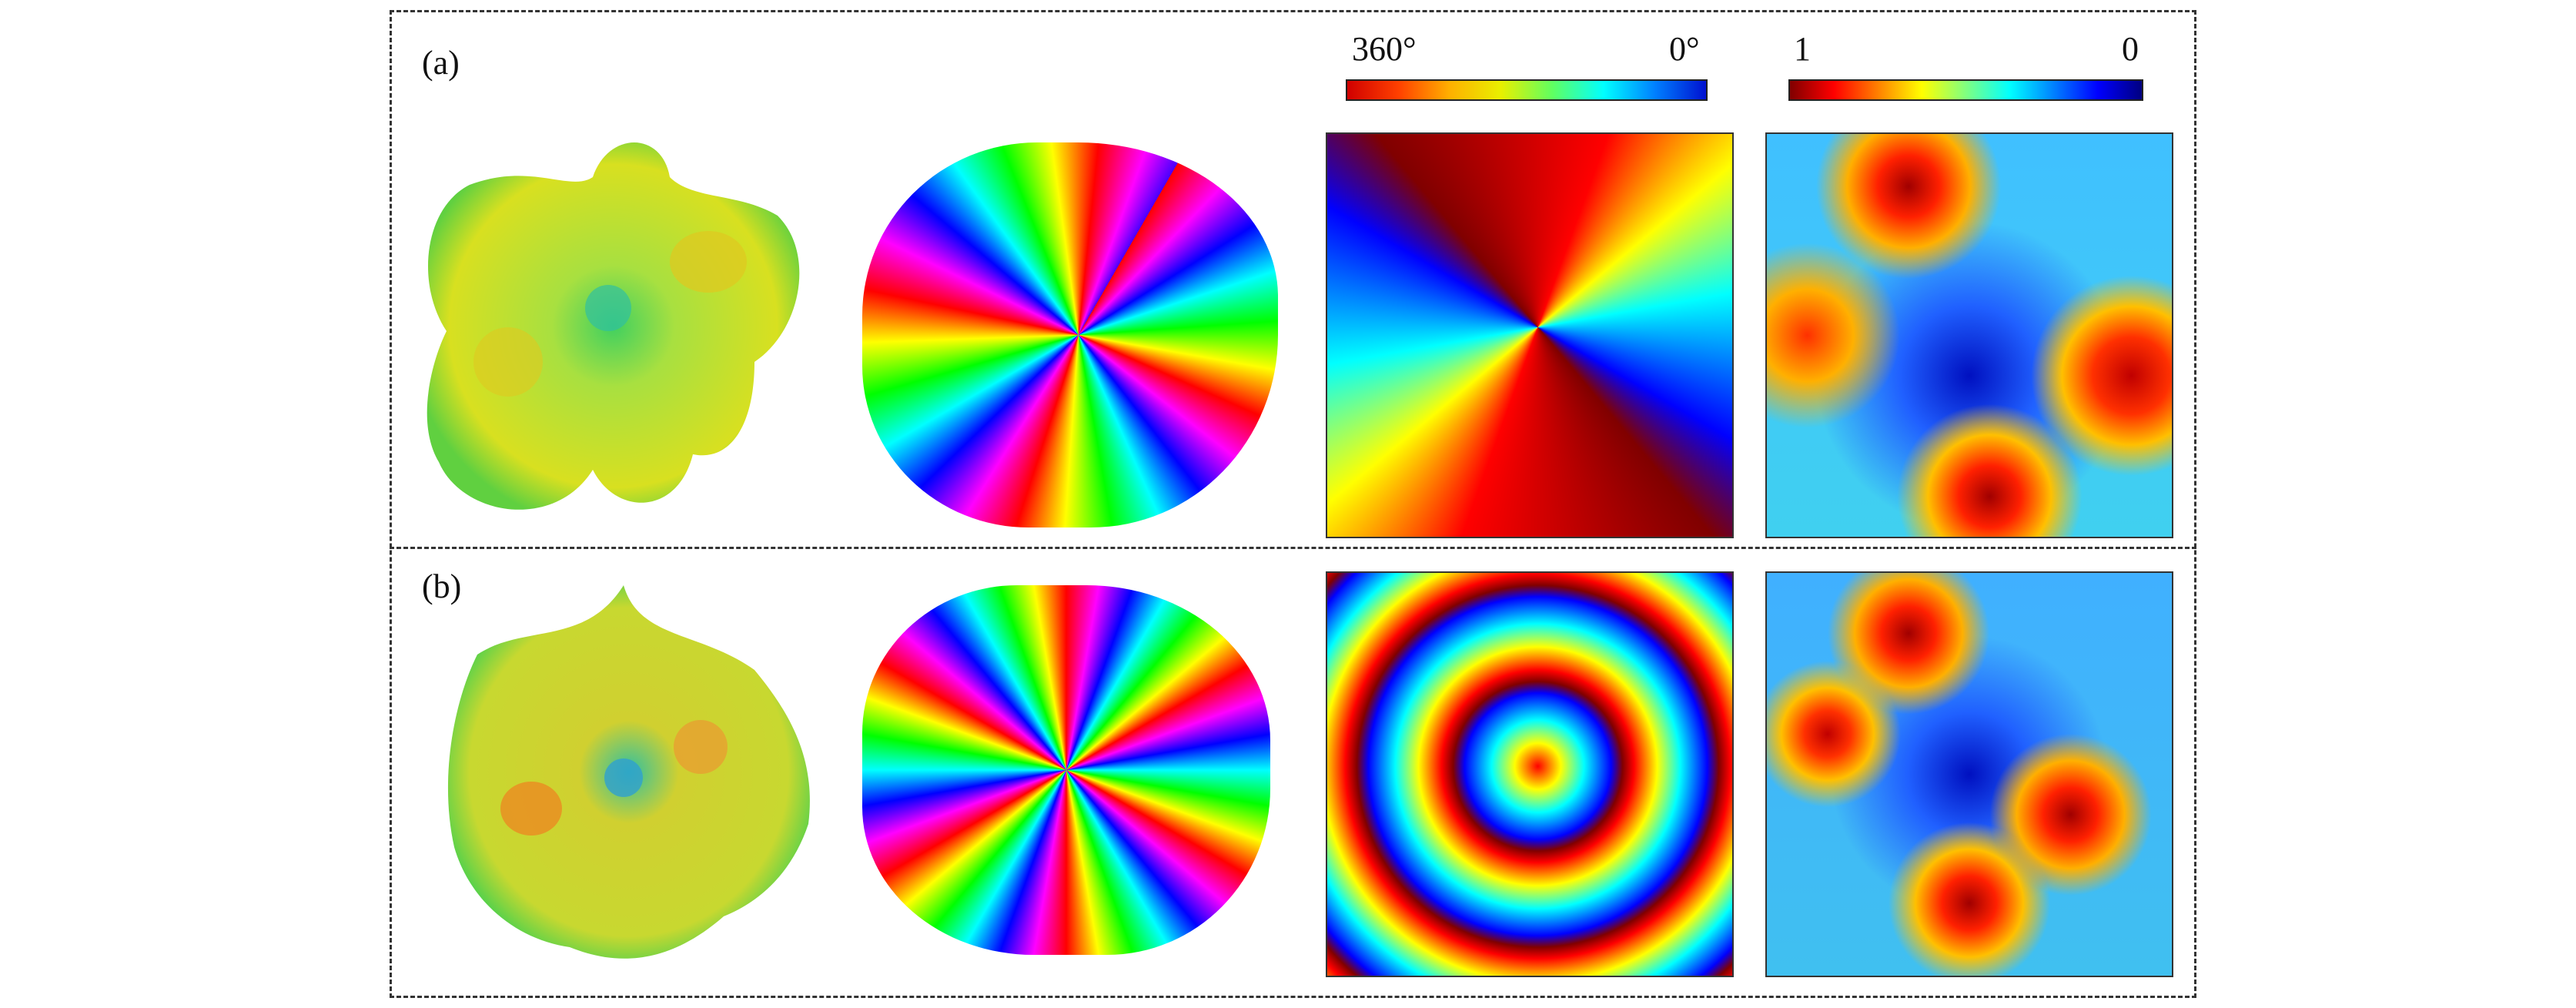 The height and width of the screenshot is (1008, 2576). What do you see at coordinates (441, 63) in the screenshot?
I see `panel-label: (a)` at bounding box center [441, 63].